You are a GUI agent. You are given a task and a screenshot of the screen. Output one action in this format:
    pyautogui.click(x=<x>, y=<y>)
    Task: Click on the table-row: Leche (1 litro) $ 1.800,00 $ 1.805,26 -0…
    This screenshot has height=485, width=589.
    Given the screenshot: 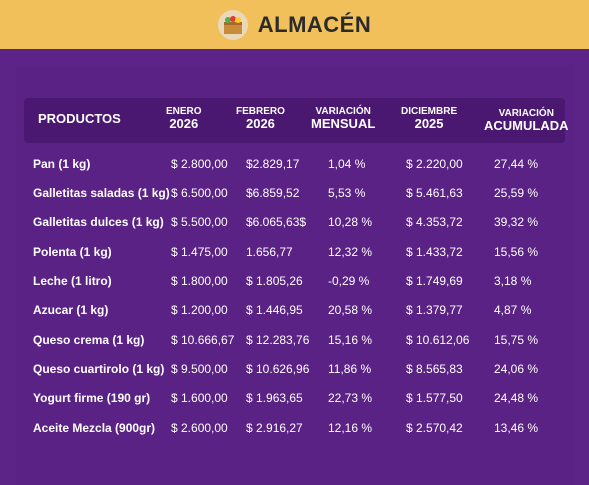 What is the action you would take?
    pyautogui.click(x=282, y=281)
    